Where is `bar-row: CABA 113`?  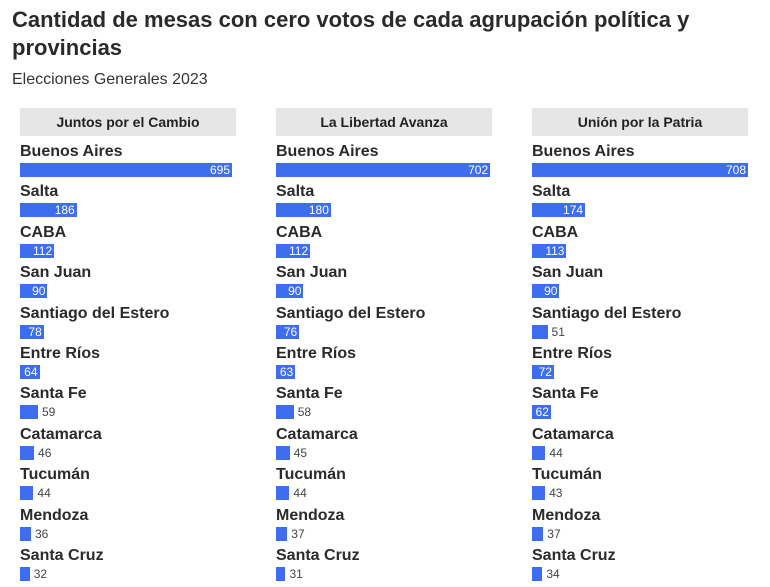 bar-row: CABA 113 is located at coordinates (640, 244).